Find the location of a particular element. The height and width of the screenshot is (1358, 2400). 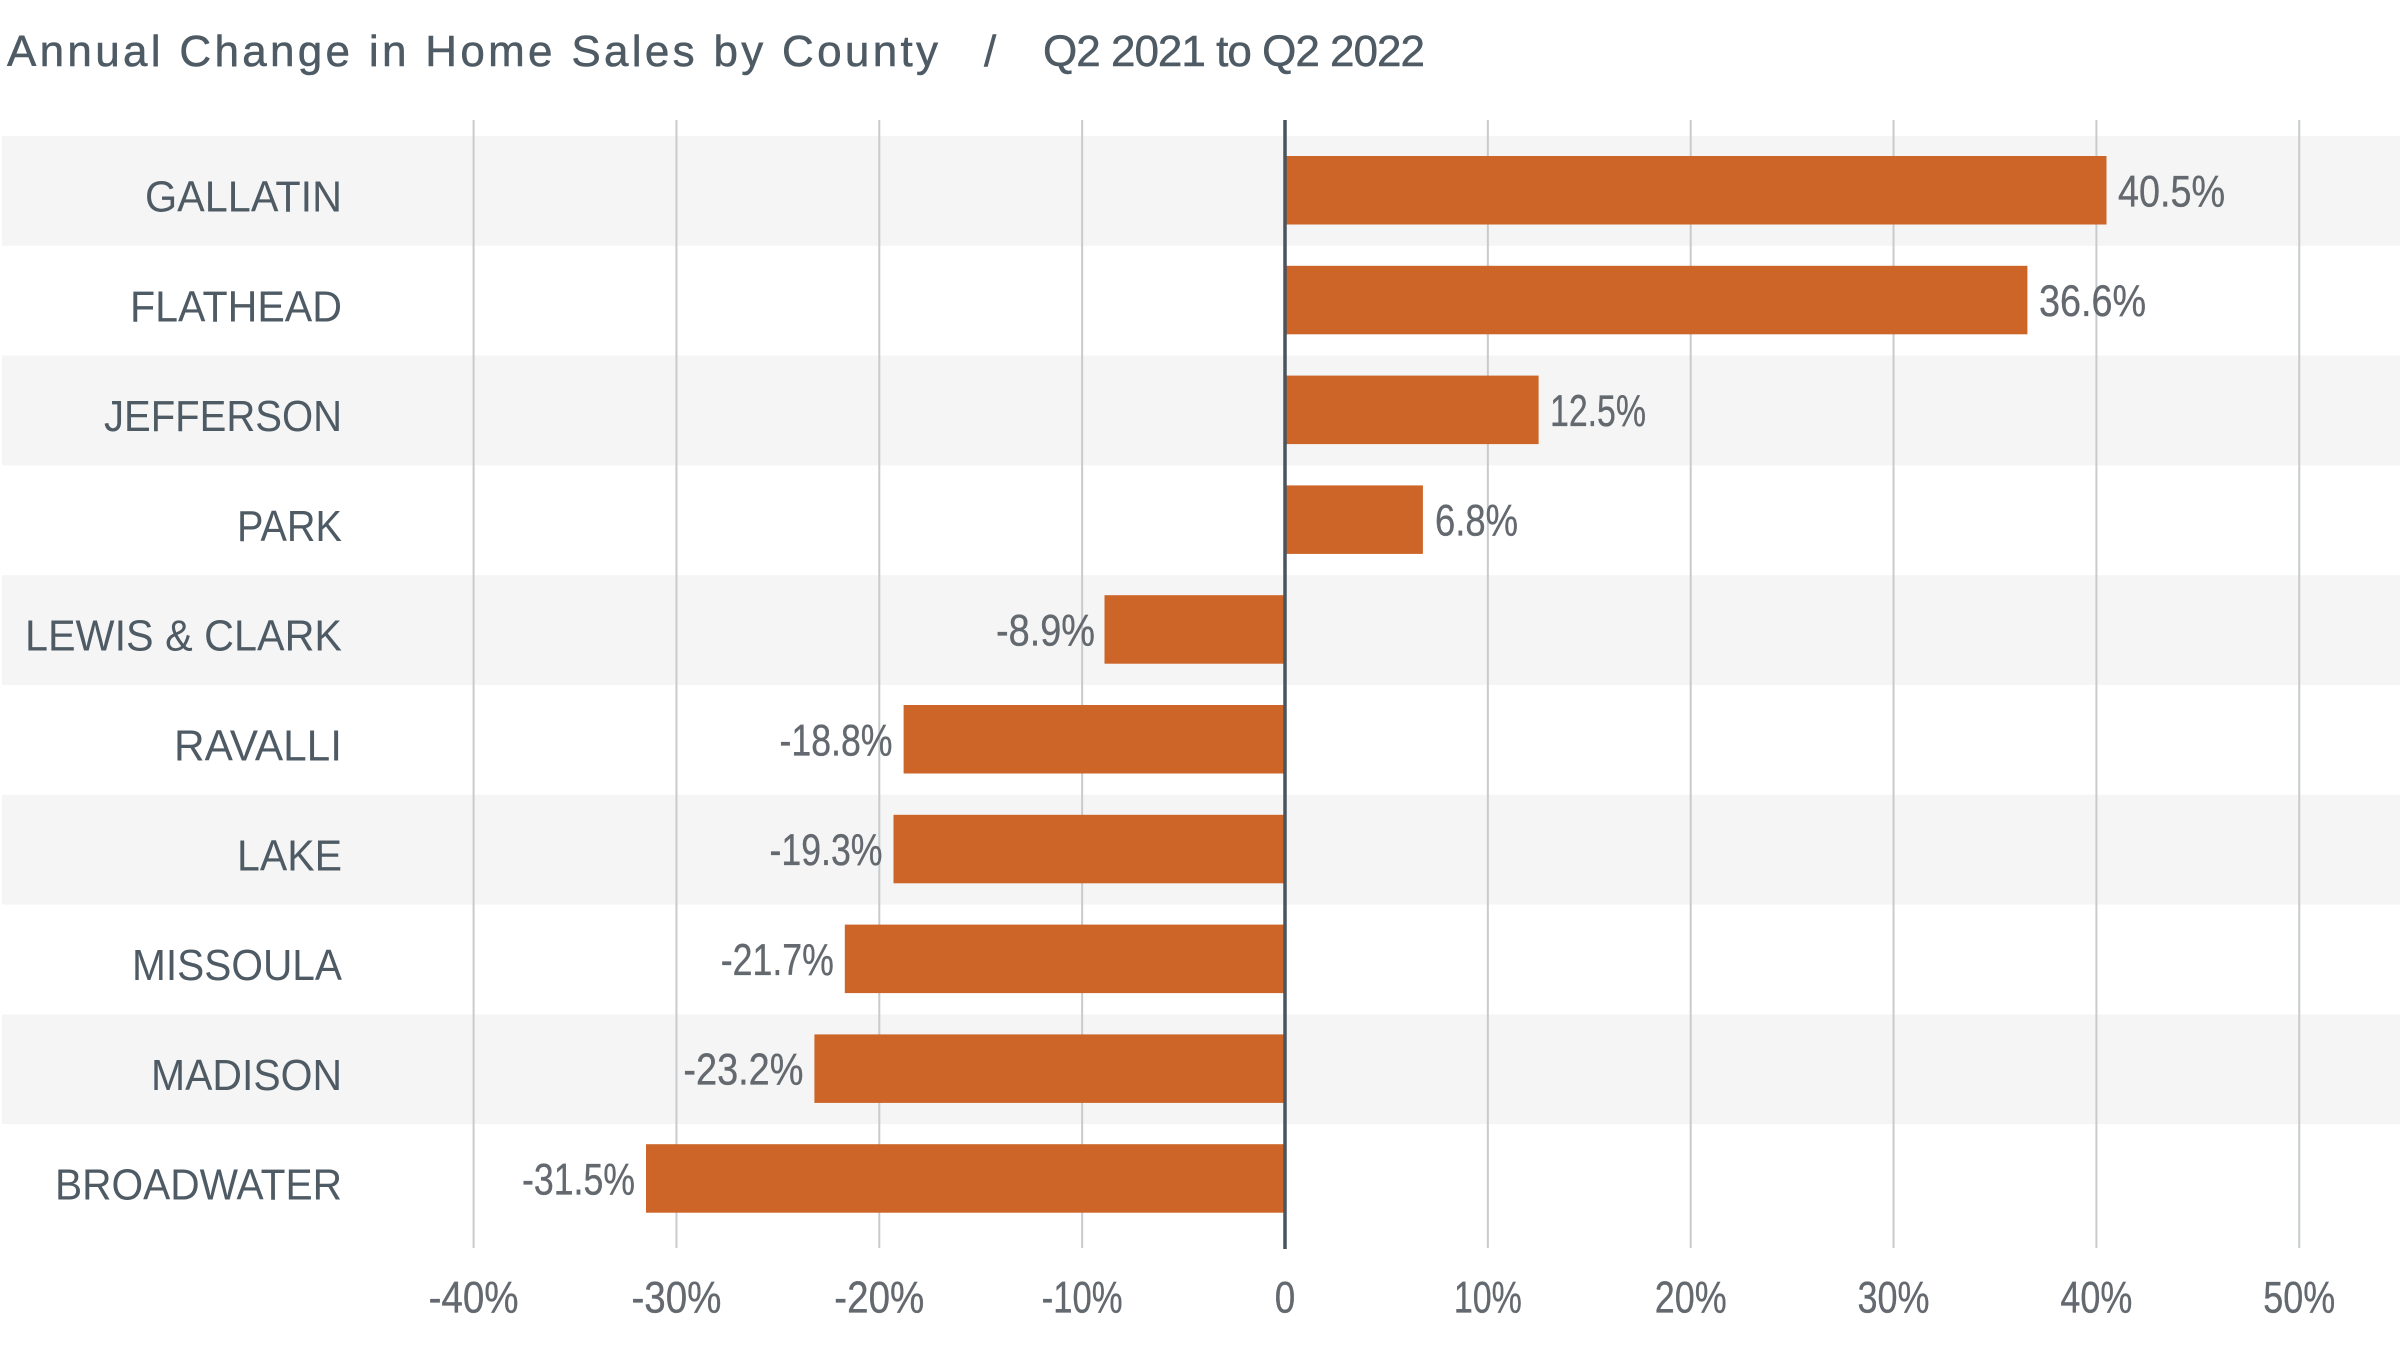

svg-text: PARK is located at coordinates (289, 527).